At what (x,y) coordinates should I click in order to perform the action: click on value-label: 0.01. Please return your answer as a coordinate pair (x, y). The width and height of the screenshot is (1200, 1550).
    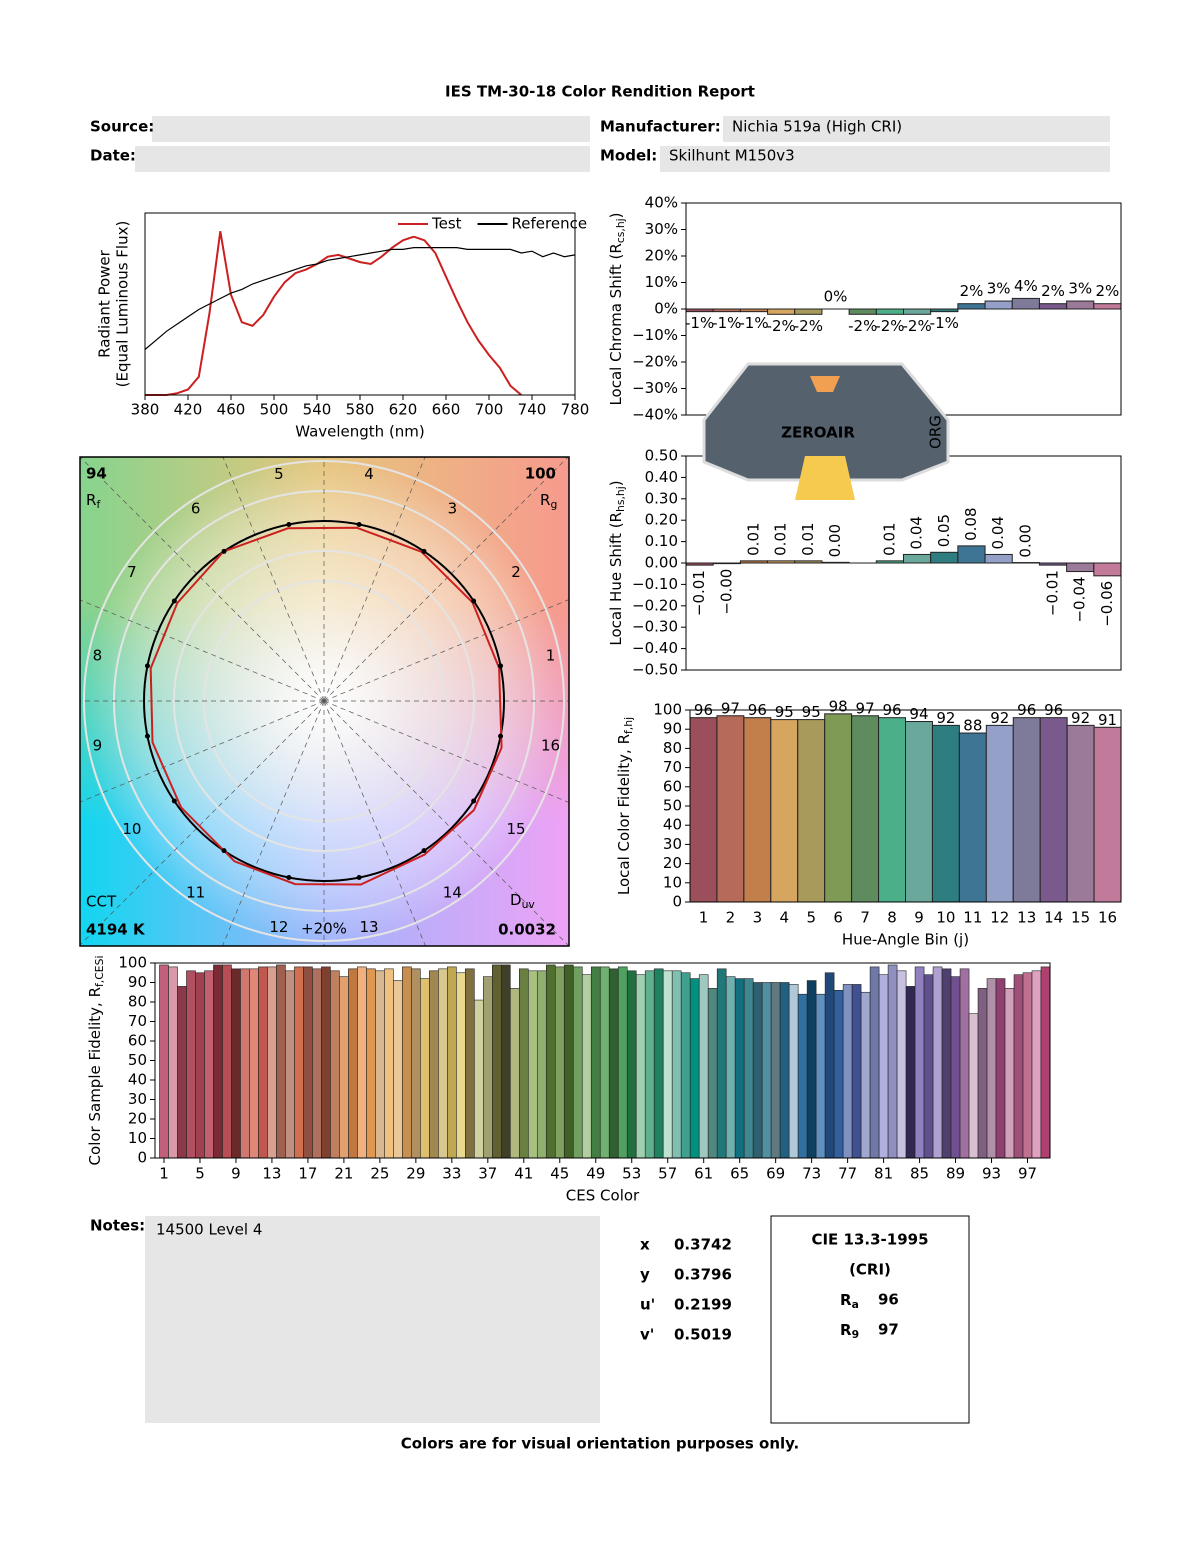
    Looking at the image, I should click on (781, 538).